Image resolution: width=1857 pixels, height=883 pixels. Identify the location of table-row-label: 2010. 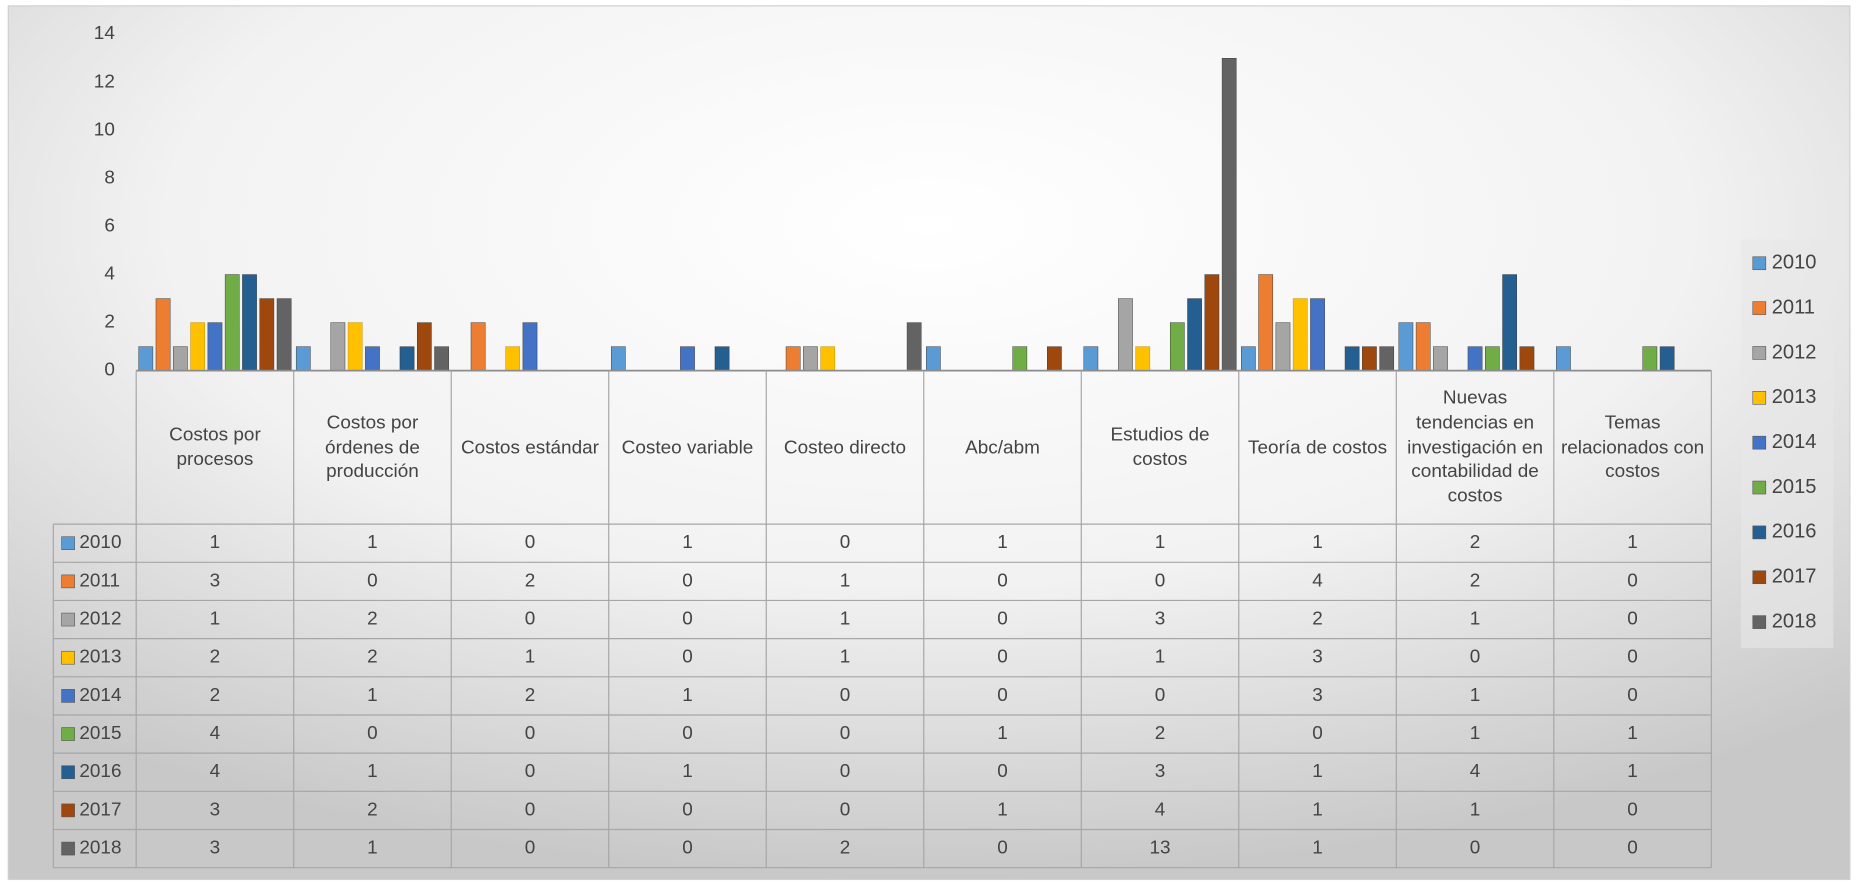
(100, 542).